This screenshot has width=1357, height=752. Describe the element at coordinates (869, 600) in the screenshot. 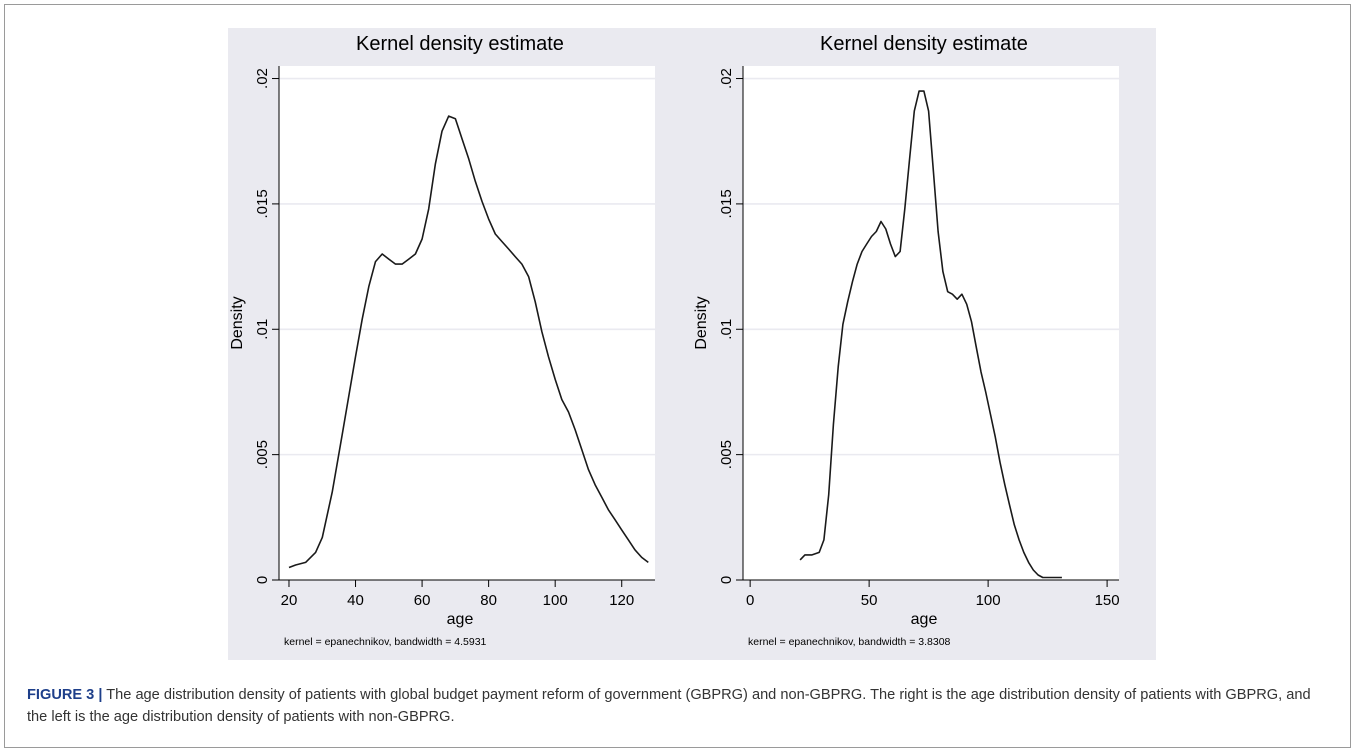

I see `x-tick-label: 50` at that location.